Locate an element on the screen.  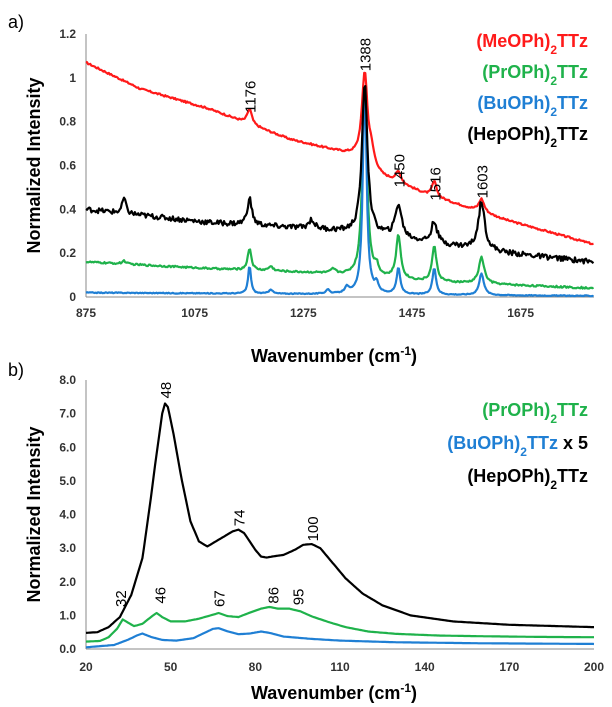
x-tick-label: 1475 is located at coordinates (412, 313).